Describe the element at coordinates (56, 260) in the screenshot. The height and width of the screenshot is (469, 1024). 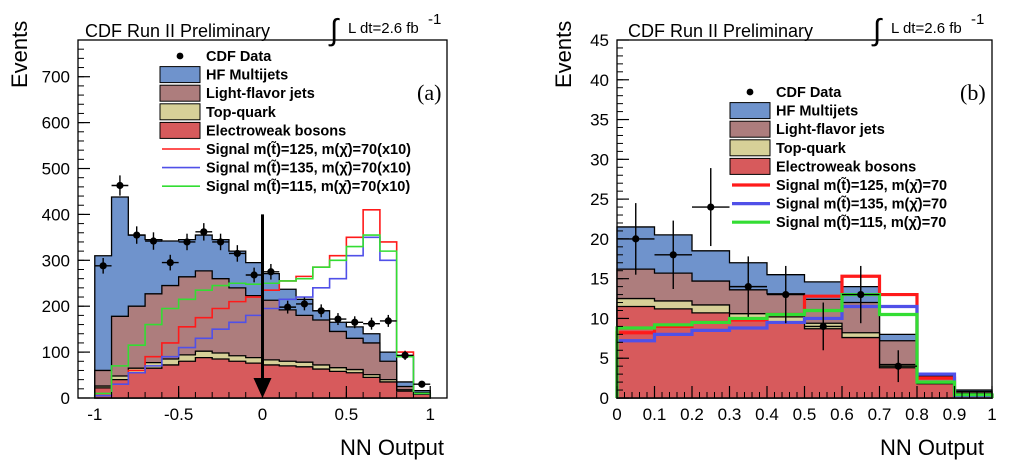
I see `y-tick-label: 300` at that location.